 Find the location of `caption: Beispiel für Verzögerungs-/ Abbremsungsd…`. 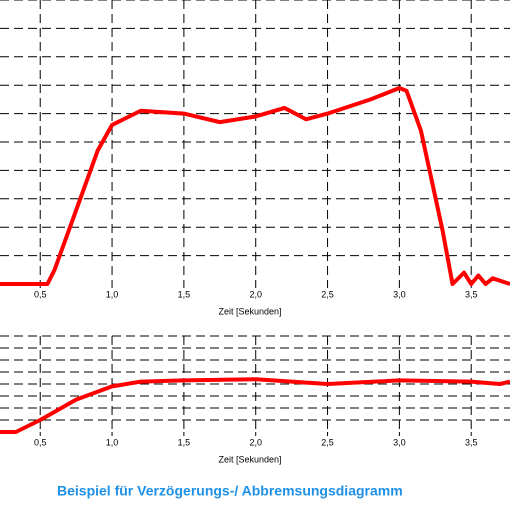

caption: Beispiel für Verzögerungs-/ Abbremsungsd… is located at coordinates (230, 491).